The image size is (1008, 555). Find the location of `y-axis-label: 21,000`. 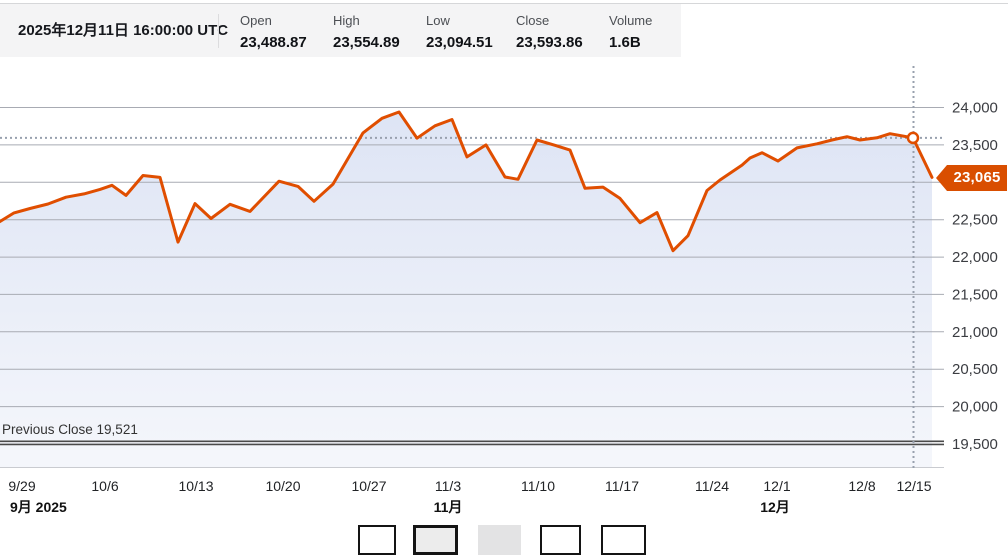

y-axis-label: 21,000 is located at coordinates (975, 332).